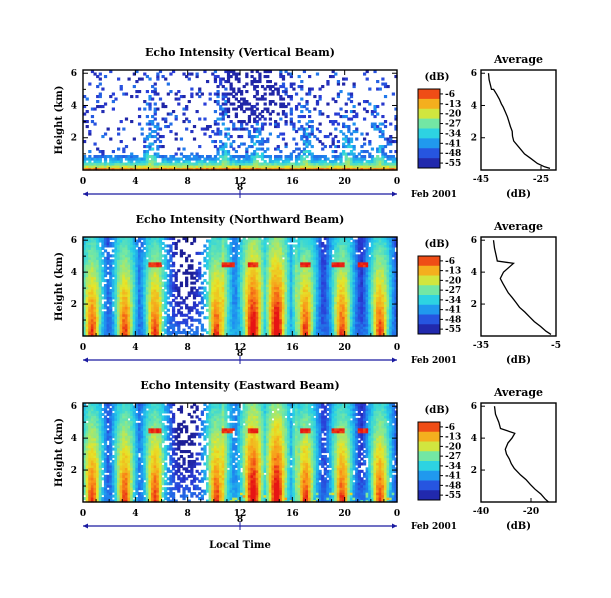 The width and height of the screenshot is (611, 598). What do you see at coordinates (541, 180) in the screenshot?
I see `x-tick-label: -25` at bounding box center [541, 180].